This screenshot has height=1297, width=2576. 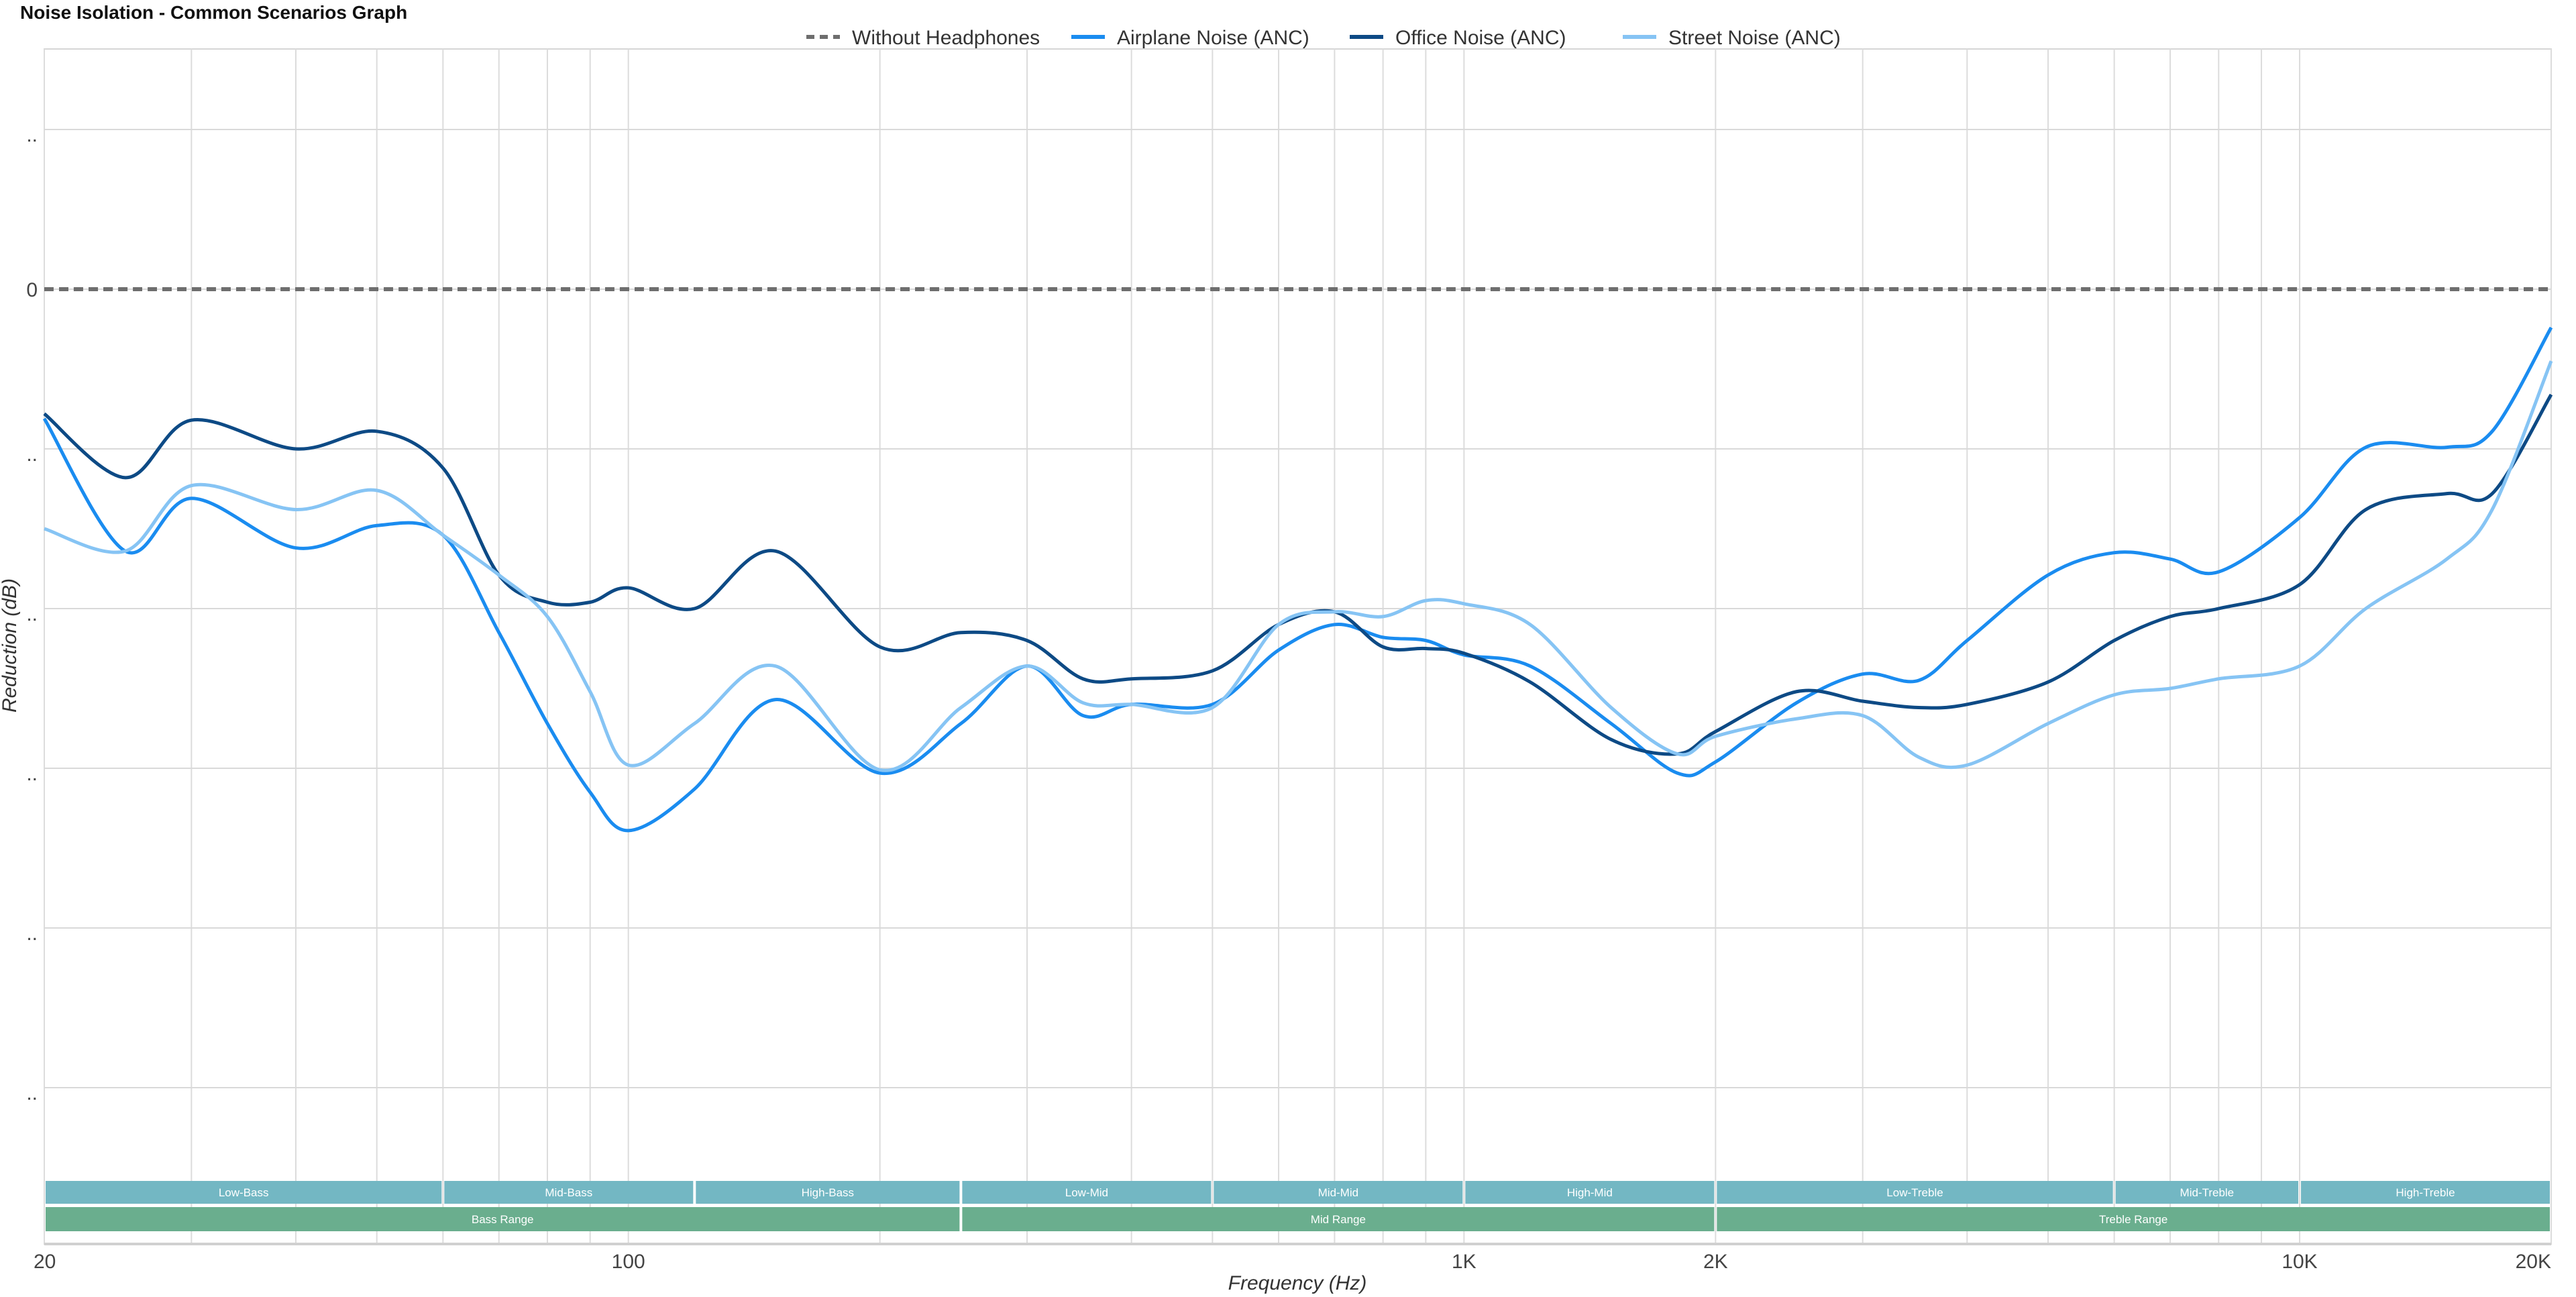 I want to click on x-tick-label: 20K, so click(x=2533, y=1262).